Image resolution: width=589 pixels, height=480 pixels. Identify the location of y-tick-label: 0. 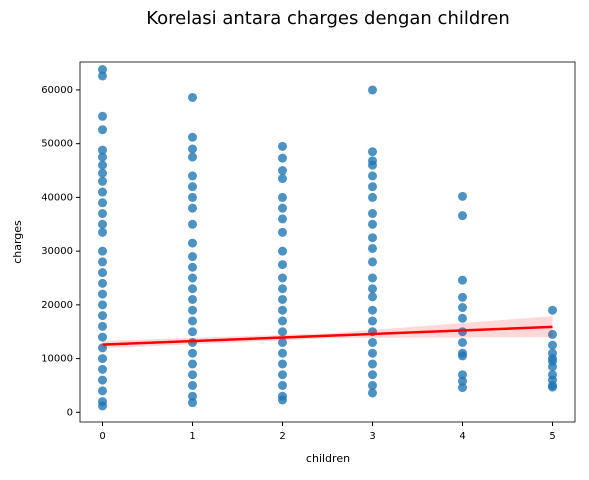
(70, 412).